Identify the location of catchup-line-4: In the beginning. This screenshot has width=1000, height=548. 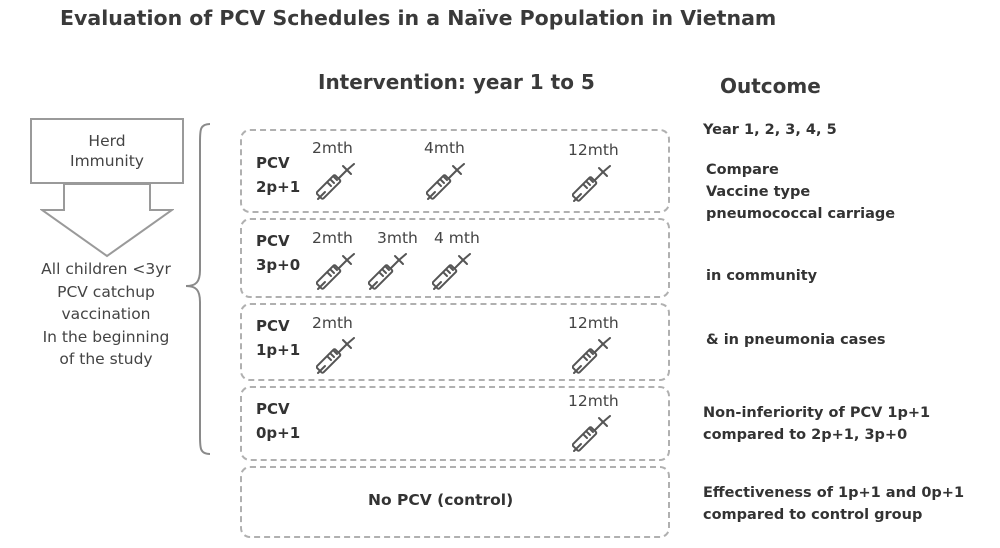
(106, 336).